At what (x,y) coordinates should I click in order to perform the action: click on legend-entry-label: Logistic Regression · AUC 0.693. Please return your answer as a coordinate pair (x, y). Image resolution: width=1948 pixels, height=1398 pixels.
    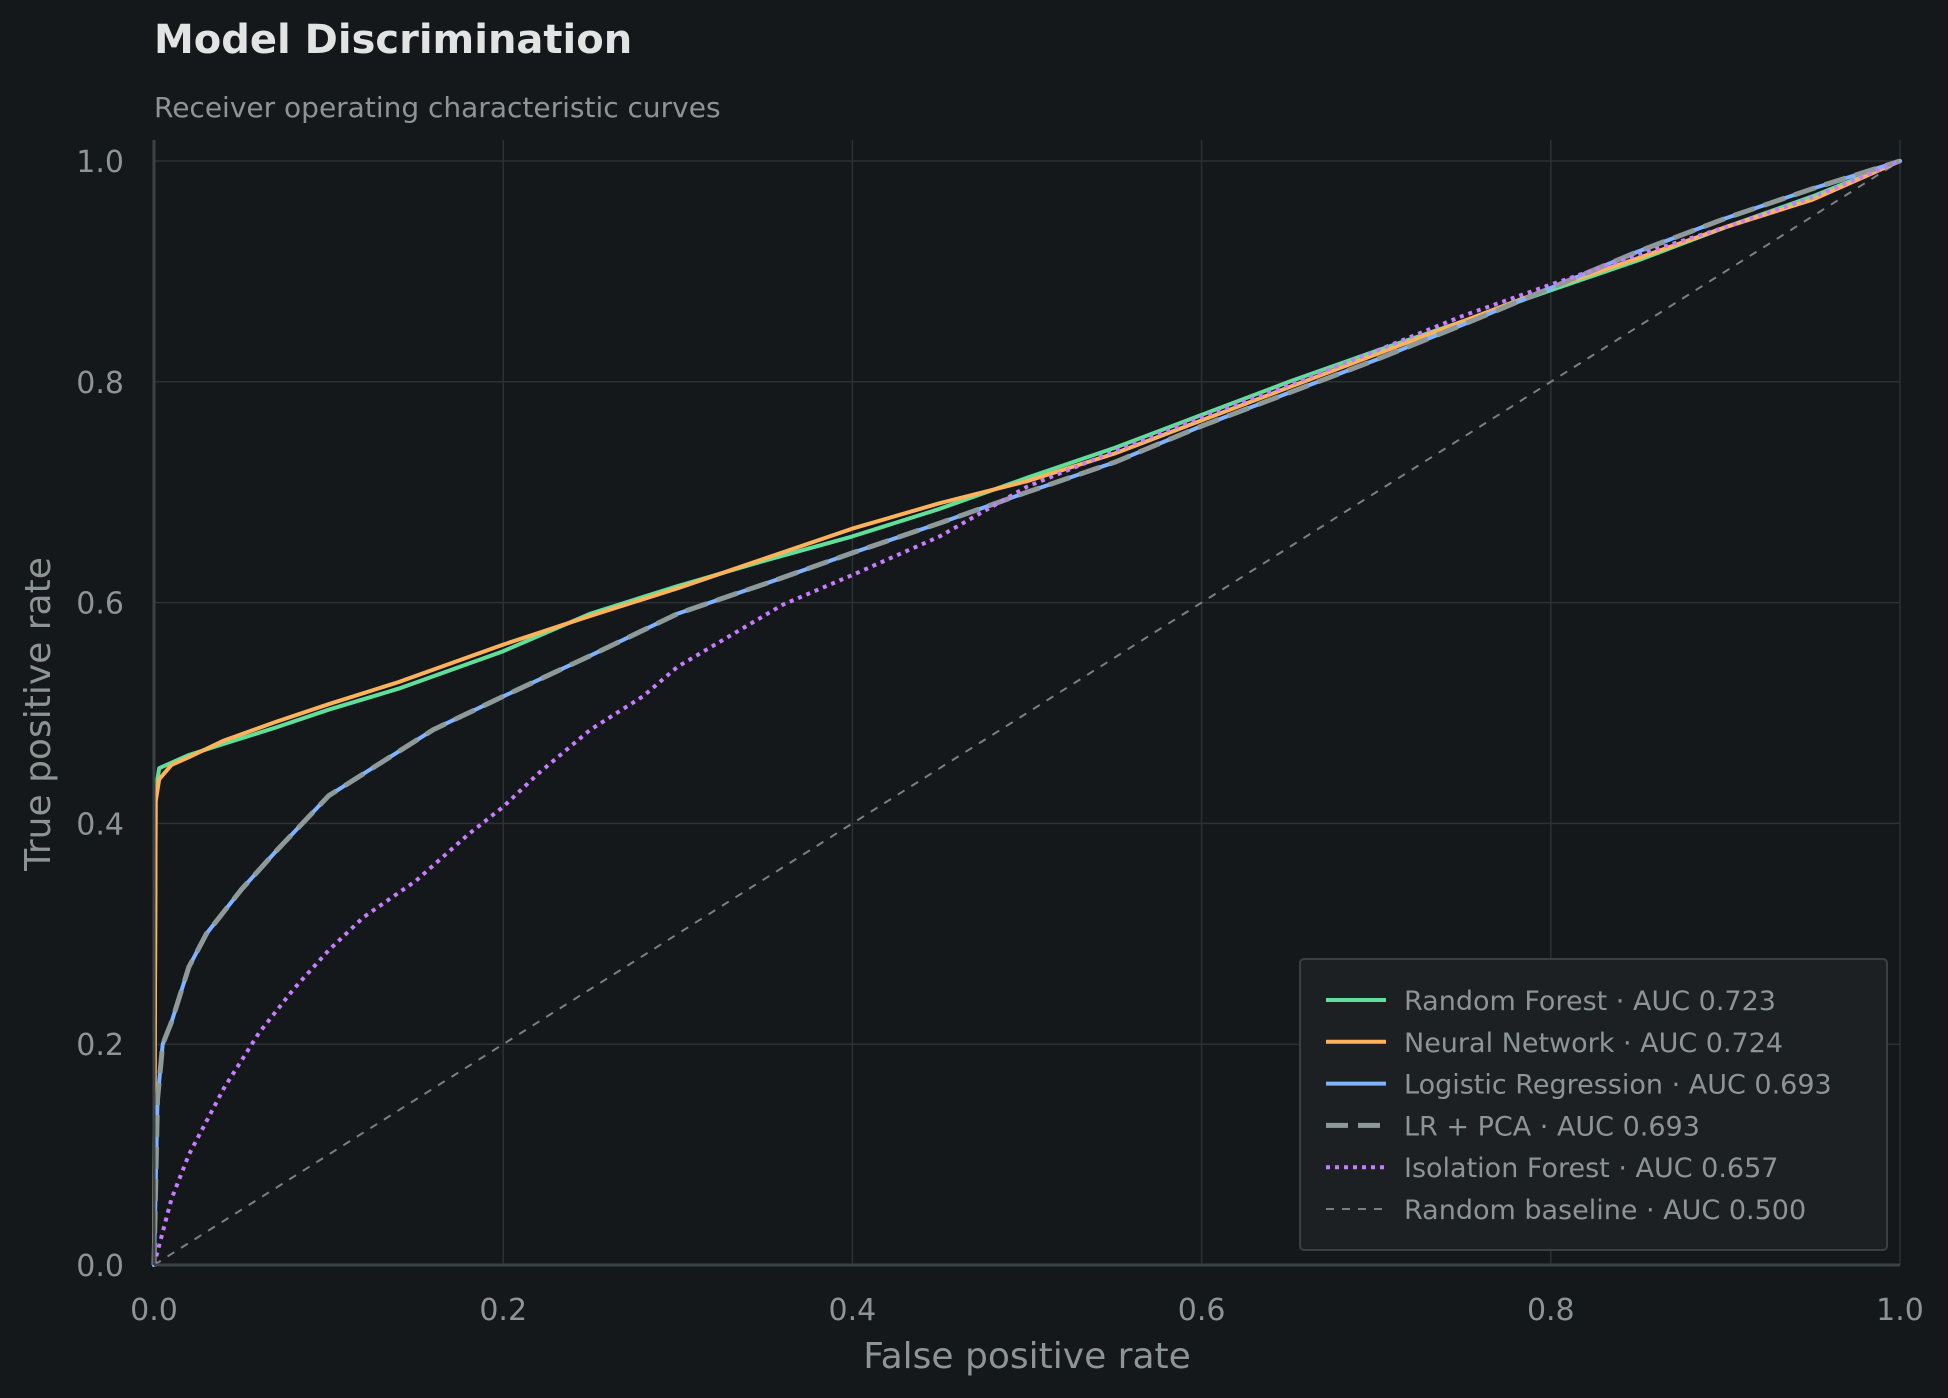
    Looking at the image, I should click on (1618, 1085).